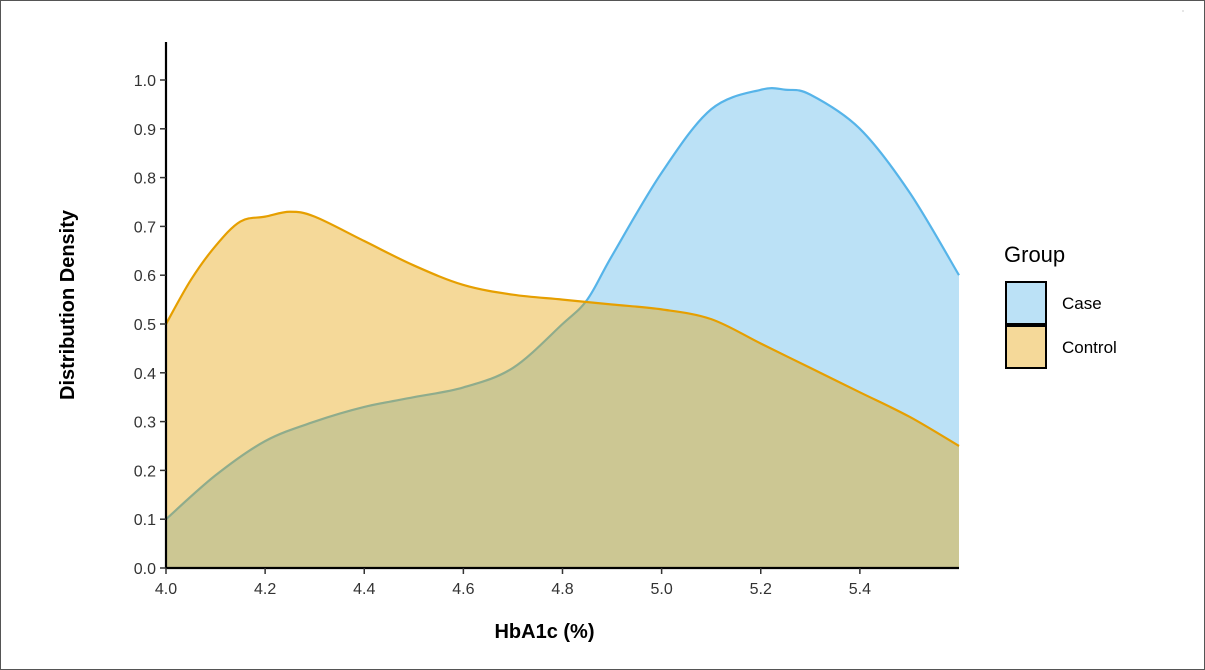 The height and width of the screenshot is (670, 1205). Describe the element at coordinates (145, 374) in the screenshot. I see `y-tick-label: 0.4` at that location.